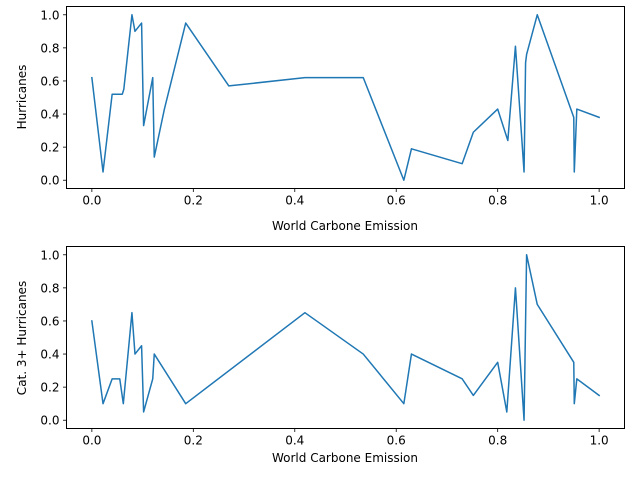 The height and width of the screenshot is (484, 640). I want to click on y-axis-label: Hurricanes, so click(22, 97).